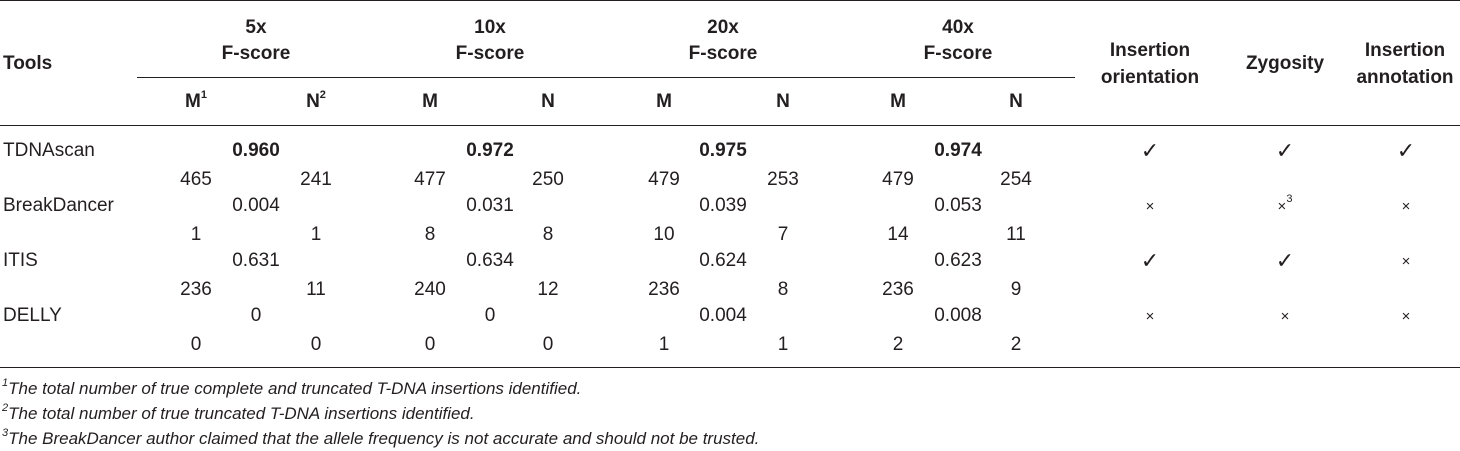  What do you see at coordinates (958, 41) in the screenshot?
I see `coverage-header-3: 40x F-score` at bounding box center [958, 41].